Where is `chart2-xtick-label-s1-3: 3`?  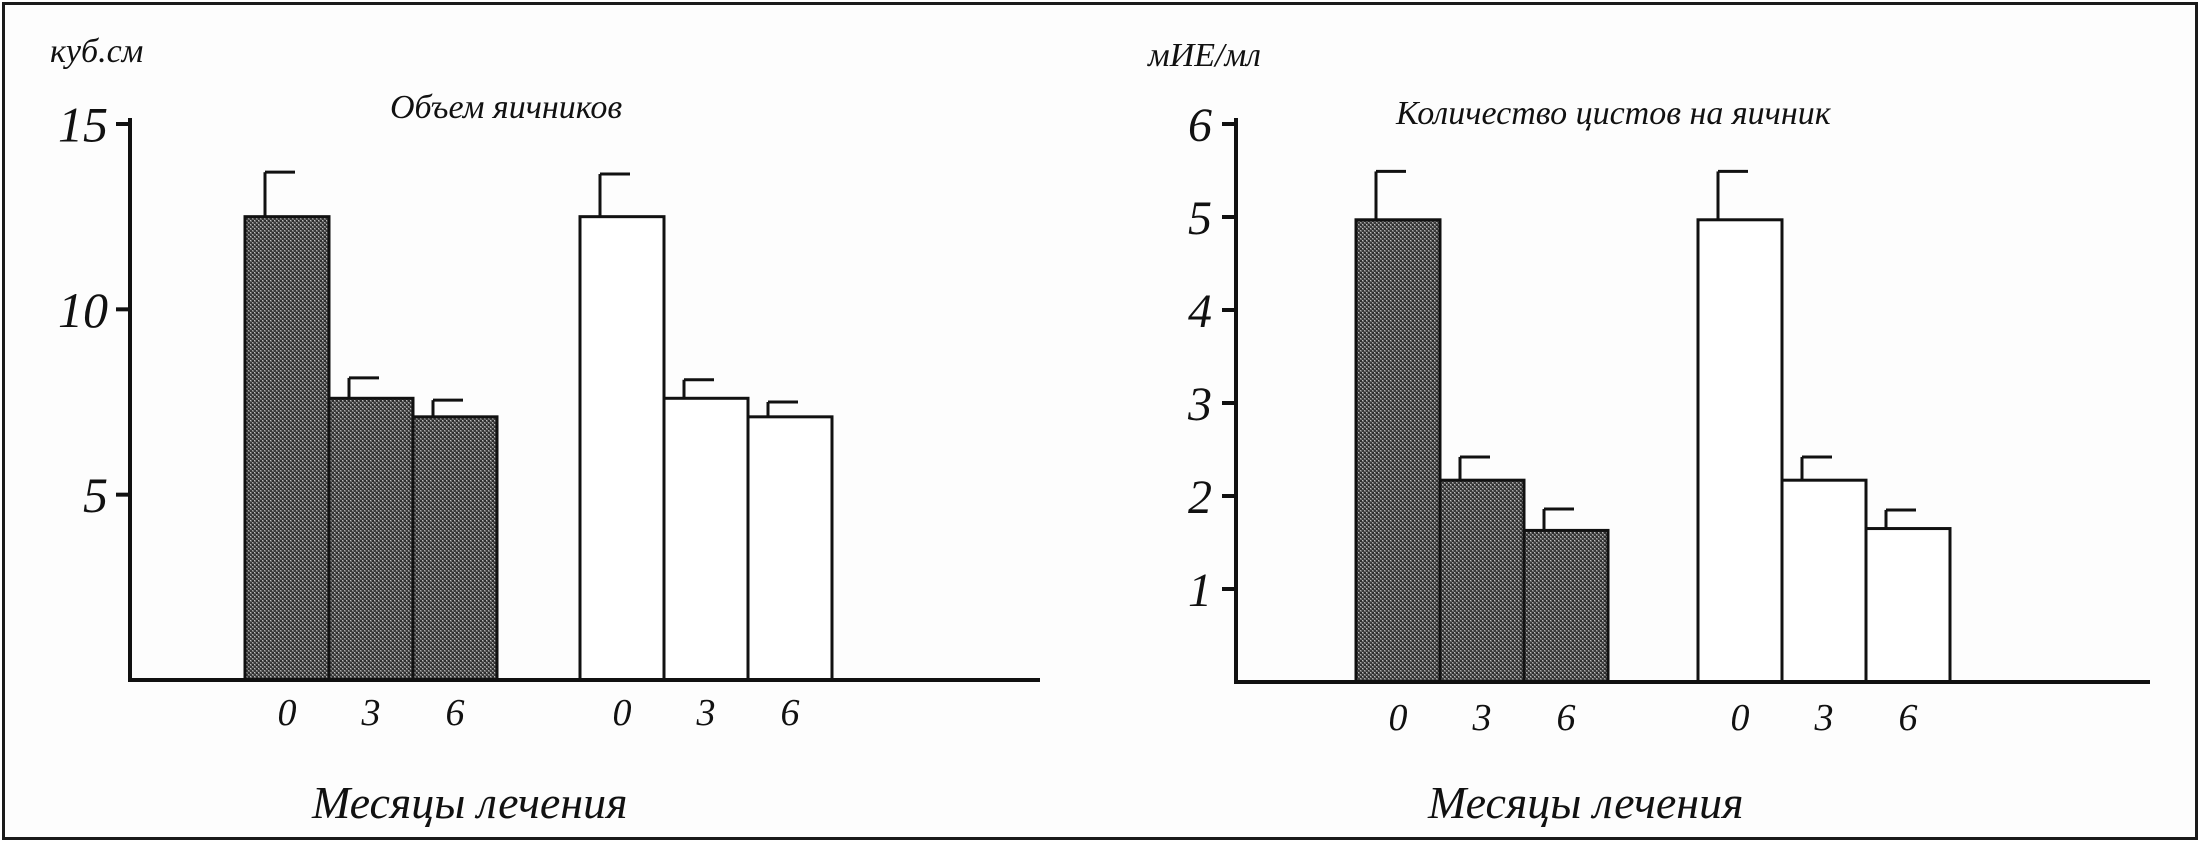
chart2-xtick-label-s1-3: 3 is located at coordinates (1482, 718).